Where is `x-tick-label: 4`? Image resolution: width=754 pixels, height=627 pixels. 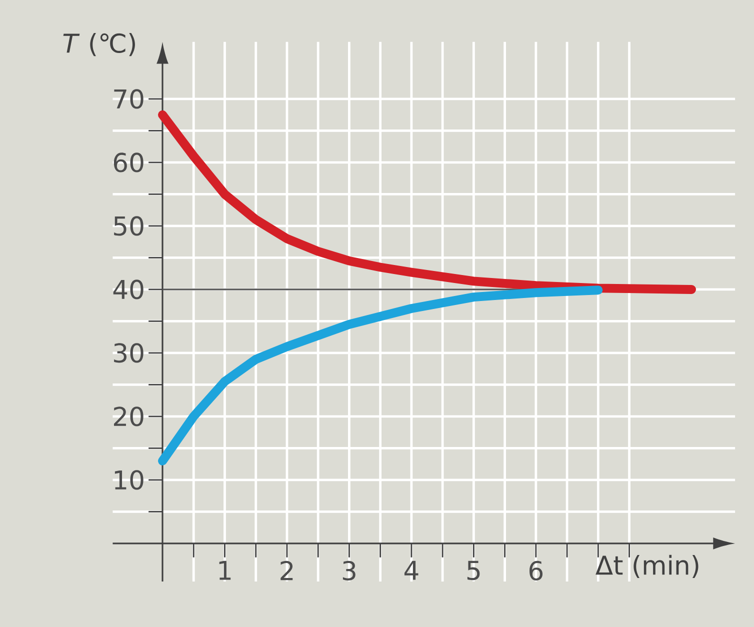 x-tick-label: 4 is located at coordinates (411, 570).